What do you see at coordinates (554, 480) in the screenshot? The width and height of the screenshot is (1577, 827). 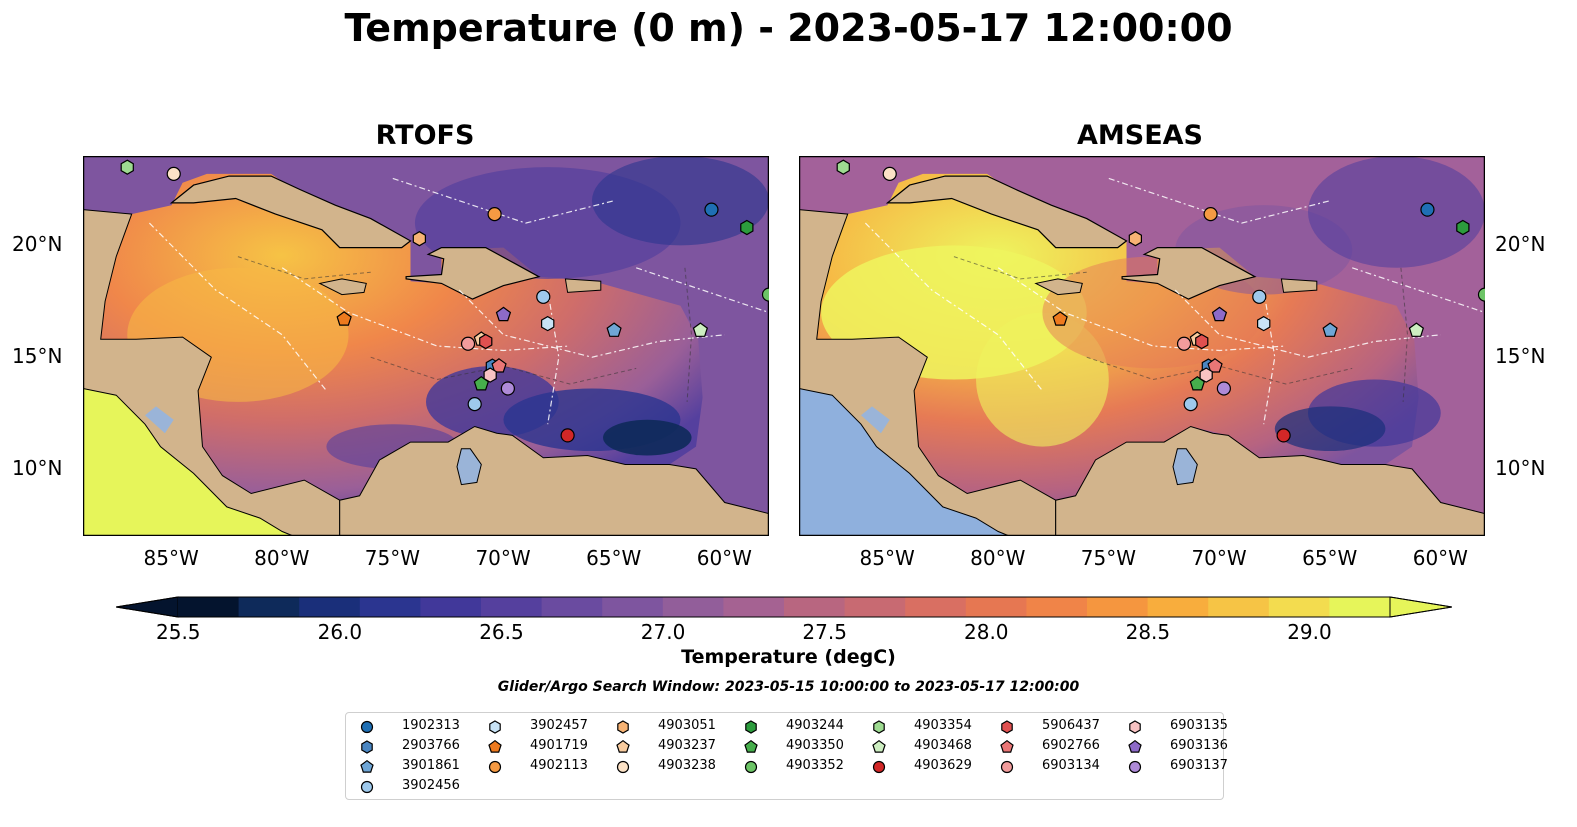 I see `south-america-land` at bounding box center [554, 480].